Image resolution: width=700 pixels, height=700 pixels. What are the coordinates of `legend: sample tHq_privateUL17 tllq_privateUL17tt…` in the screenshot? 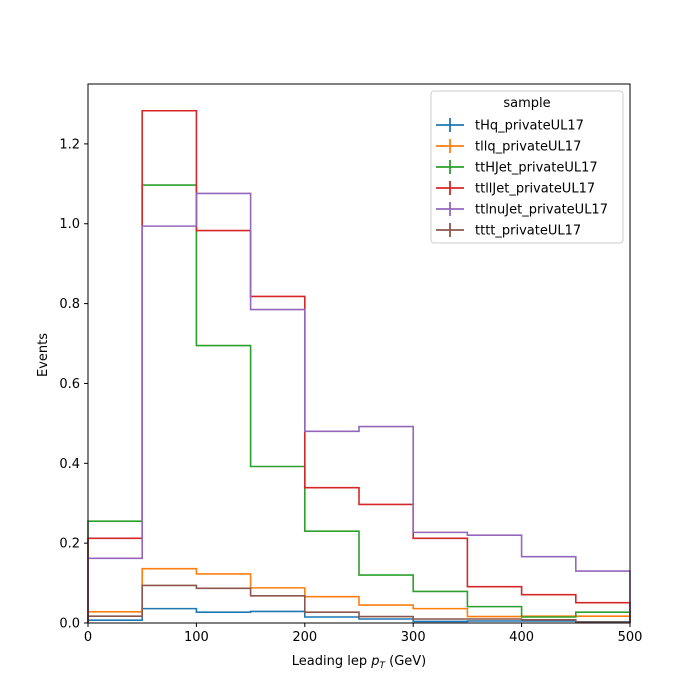 It's located at (527, 167).